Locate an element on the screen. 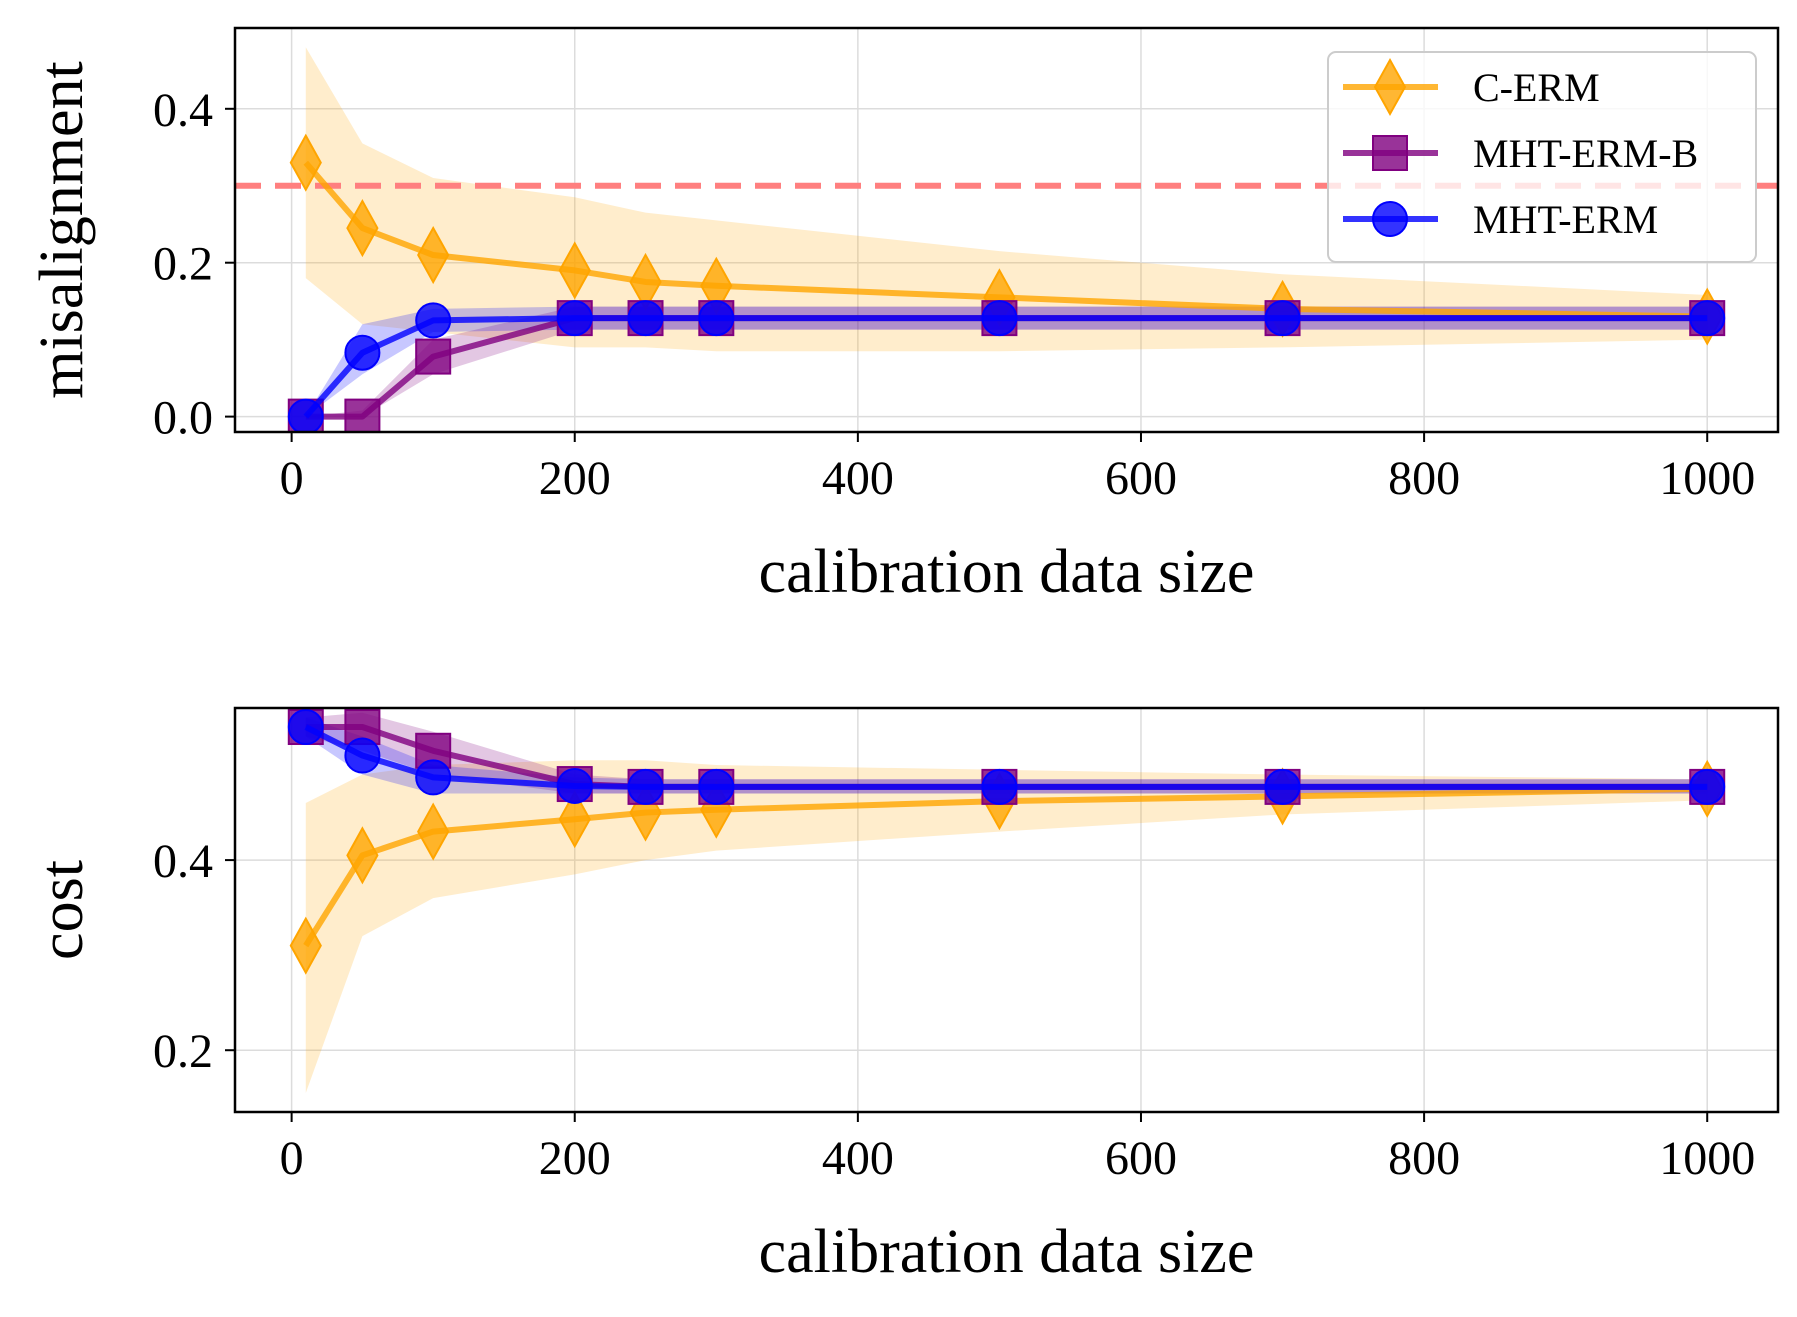 The height and width of the screenshot is (1317, 1797). legend-item-mht-erm-b: MHT-ERM-B is located at coordinates (1520, 153).